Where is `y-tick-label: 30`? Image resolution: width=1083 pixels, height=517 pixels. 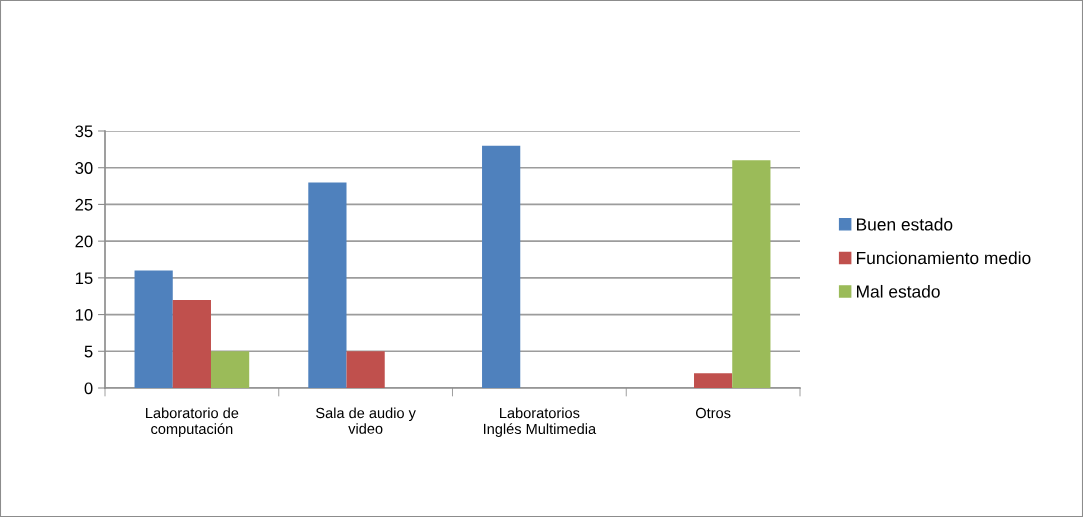 y-tick-label: 30 is located at coordinates (84, 168).